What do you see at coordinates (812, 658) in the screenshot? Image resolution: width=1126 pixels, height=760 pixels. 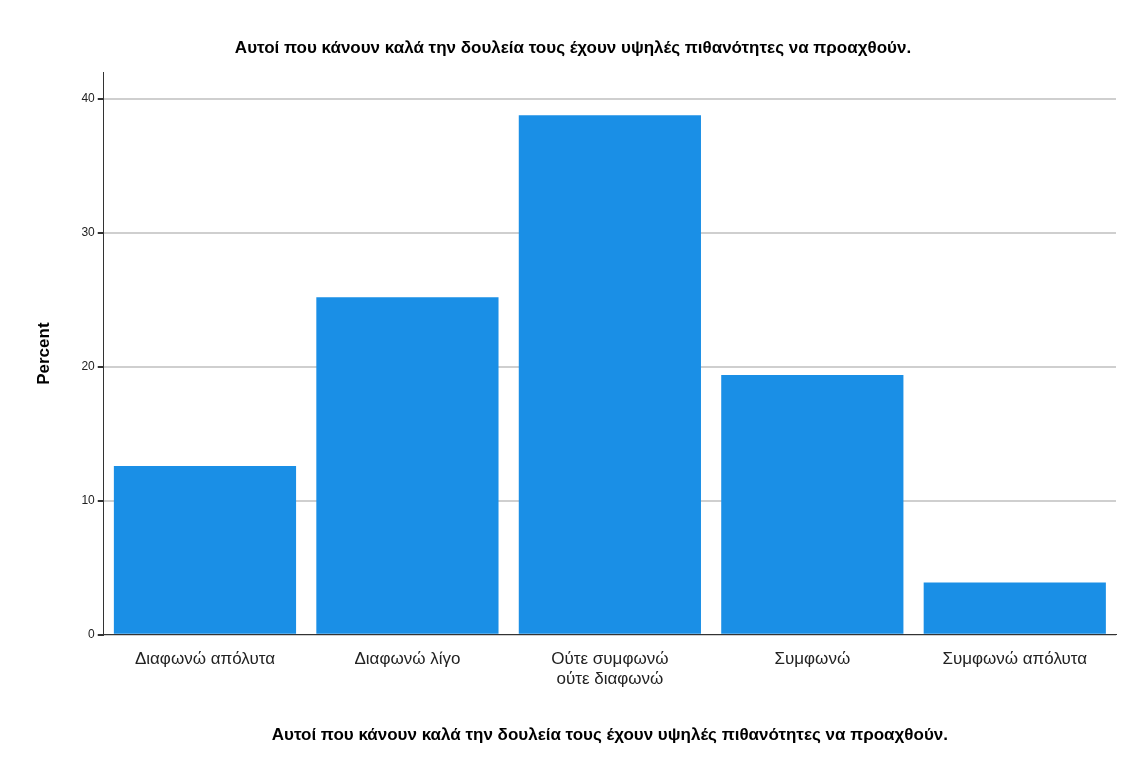 I see `x-tick-label: Συμφωνώ` at bounding box center [812, 658].